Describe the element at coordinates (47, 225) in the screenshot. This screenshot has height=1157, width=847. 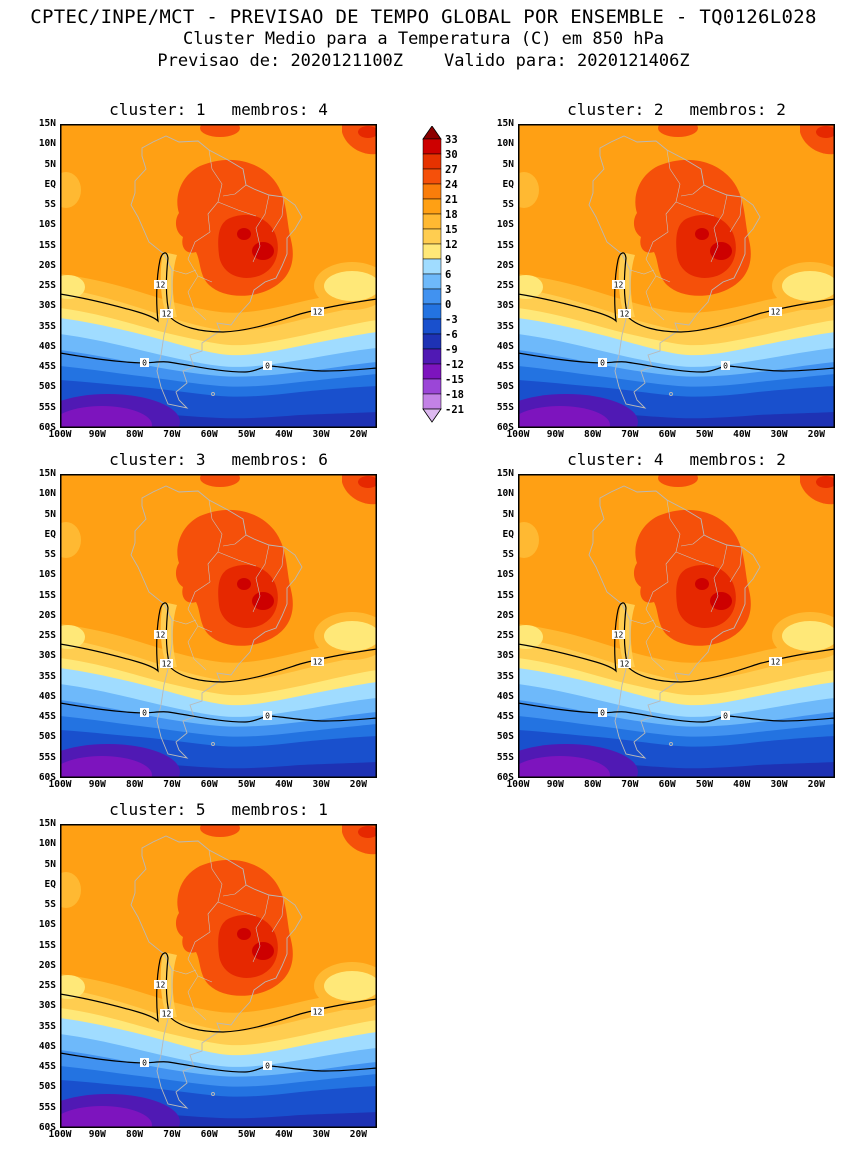
I see `lat-tick-label: 10S` at that location.